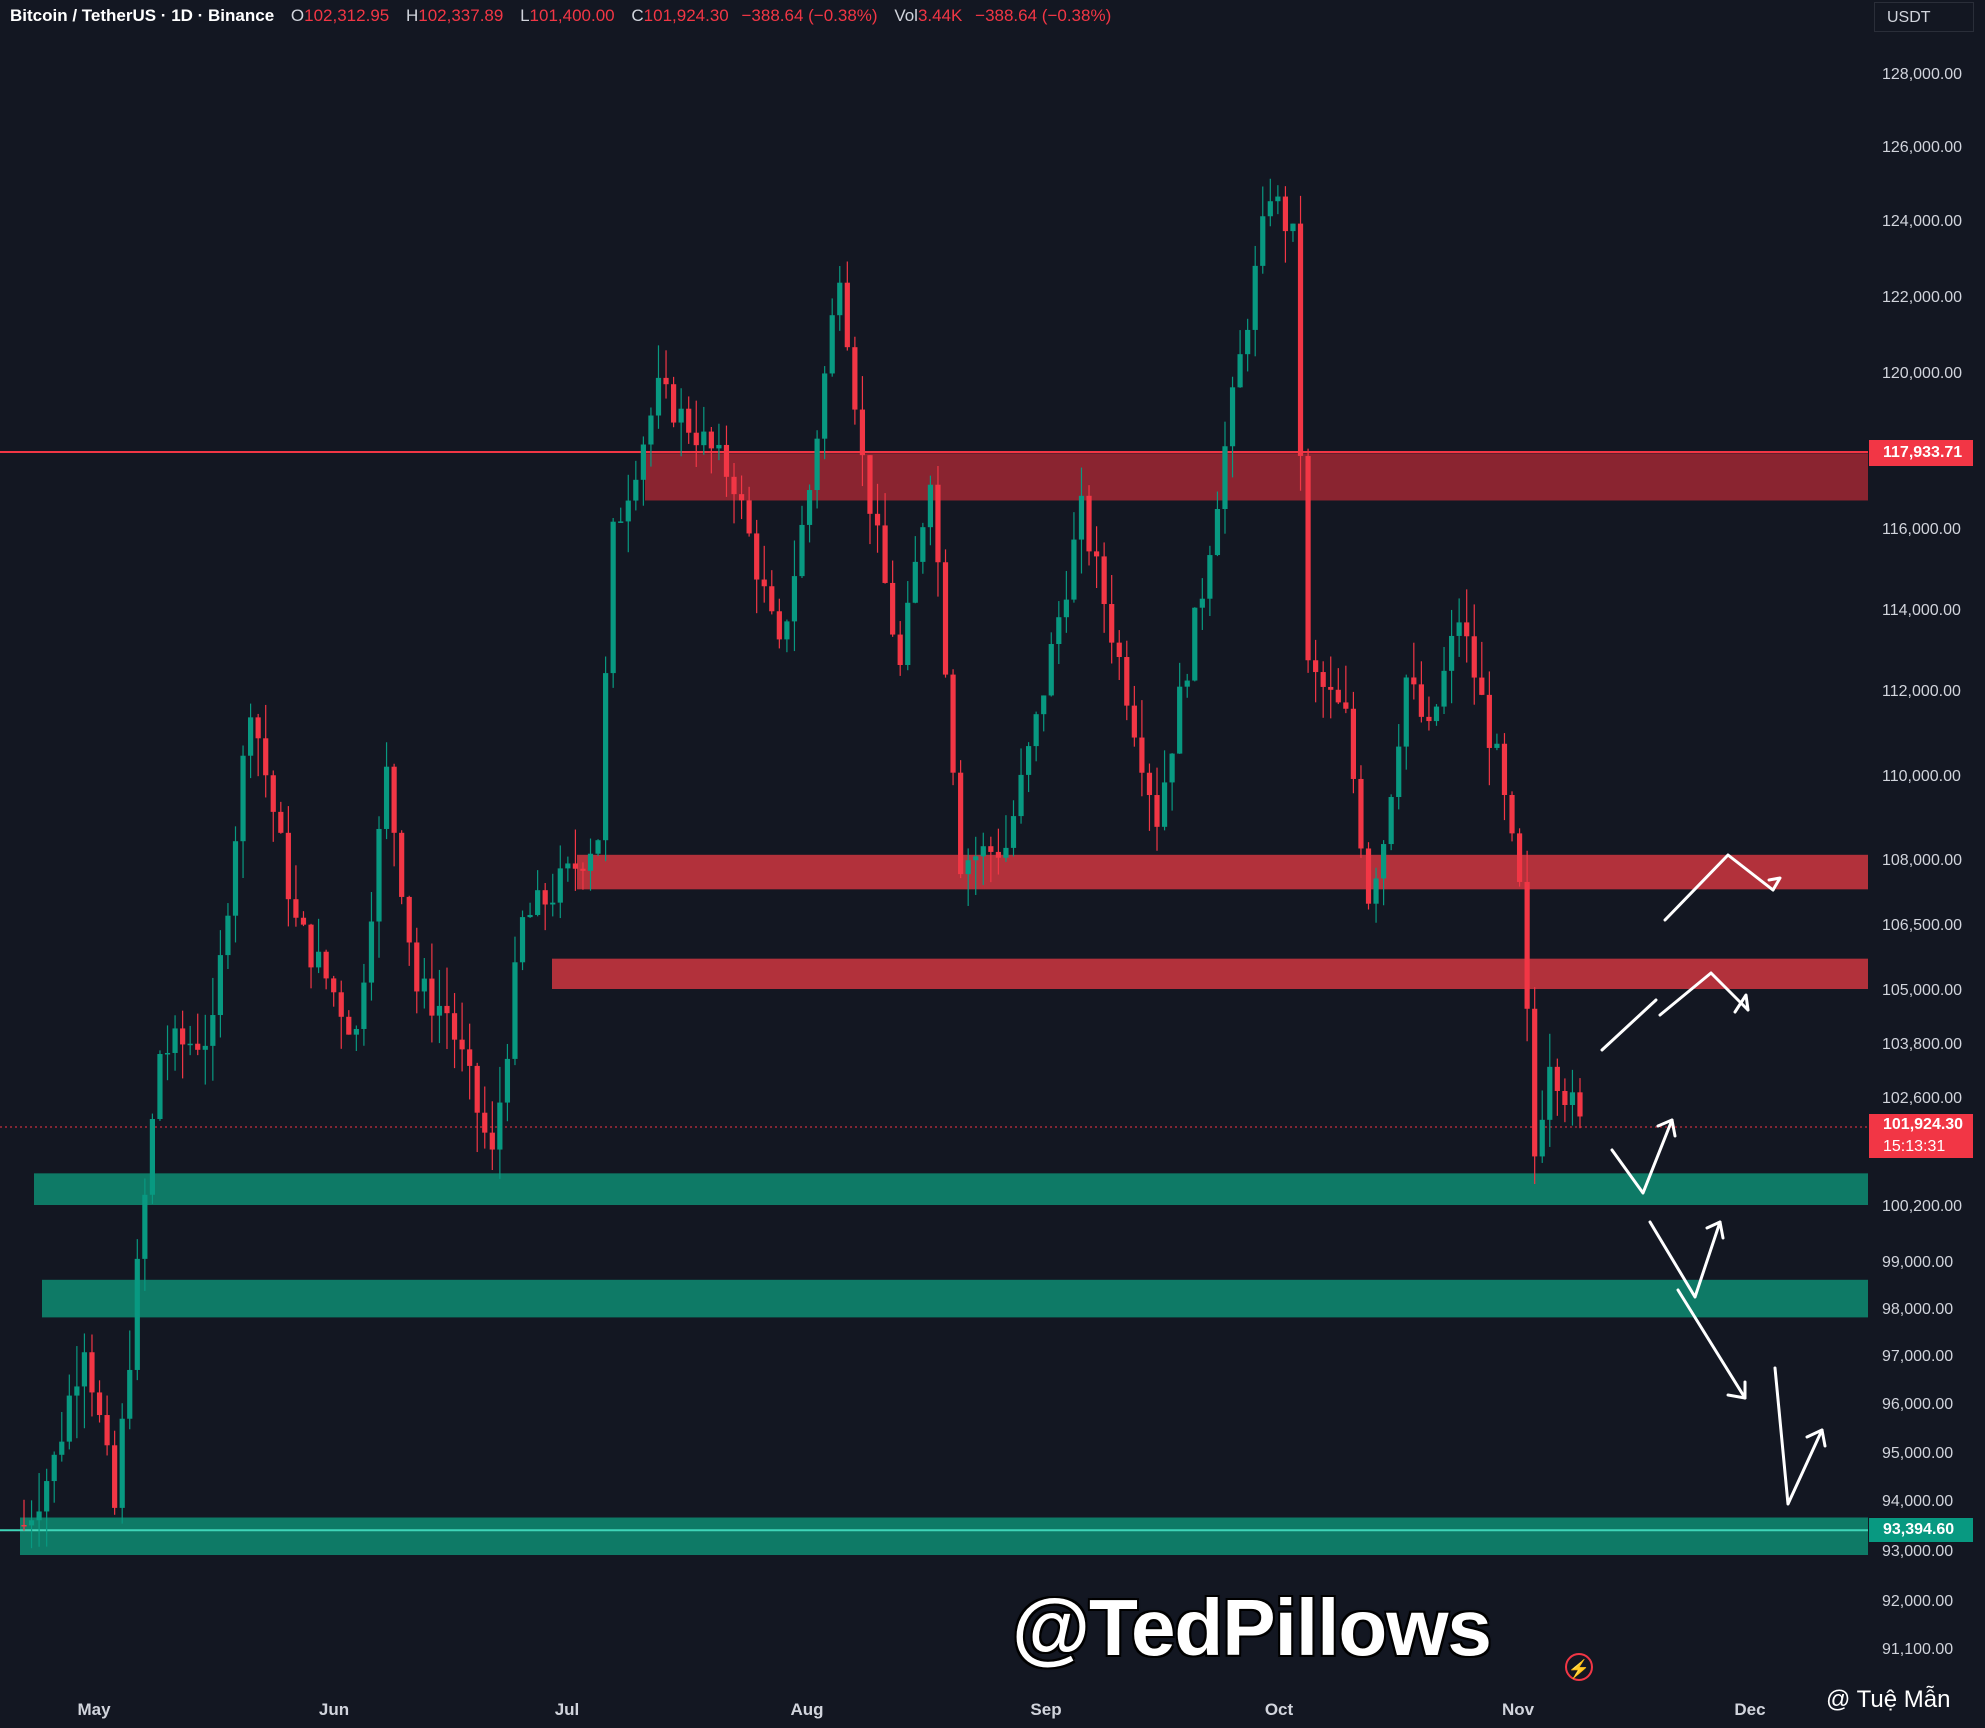 The width and height of the screenshot is (1985, 1728). I want to click on y-tick-label: 126,000.00, so click(1922, 147).